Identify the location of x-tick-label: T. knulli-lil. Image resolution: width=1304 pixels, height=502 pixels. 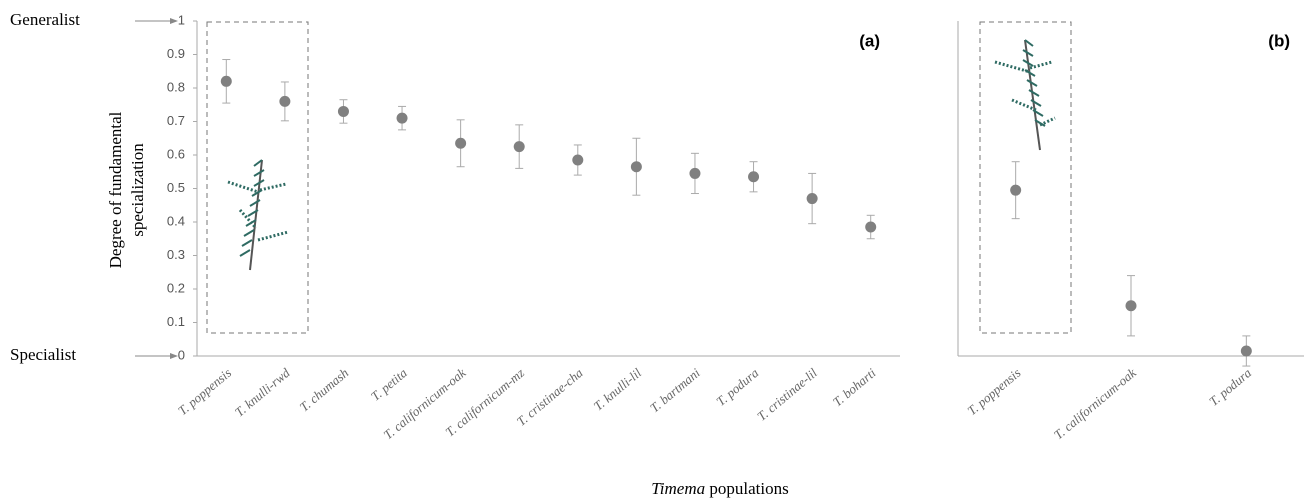
(617, 389).